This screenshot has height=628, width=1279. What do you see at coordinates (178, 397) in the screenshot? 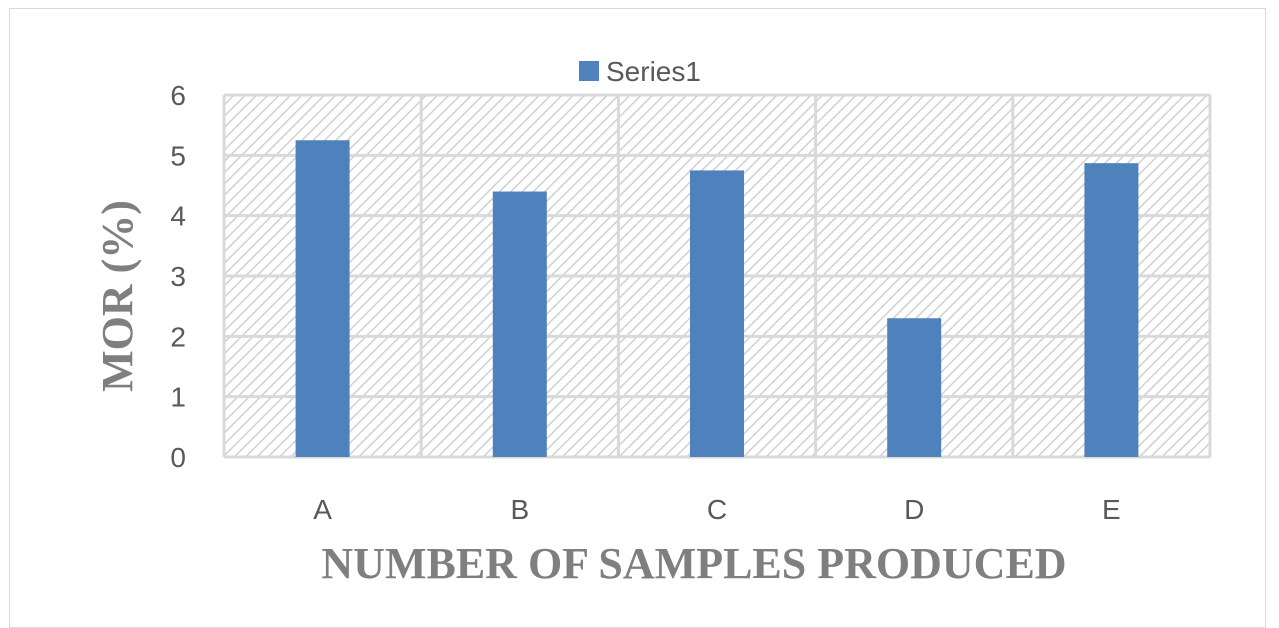
I see `y-tick-label: 1` at bounding box center [178, 397].